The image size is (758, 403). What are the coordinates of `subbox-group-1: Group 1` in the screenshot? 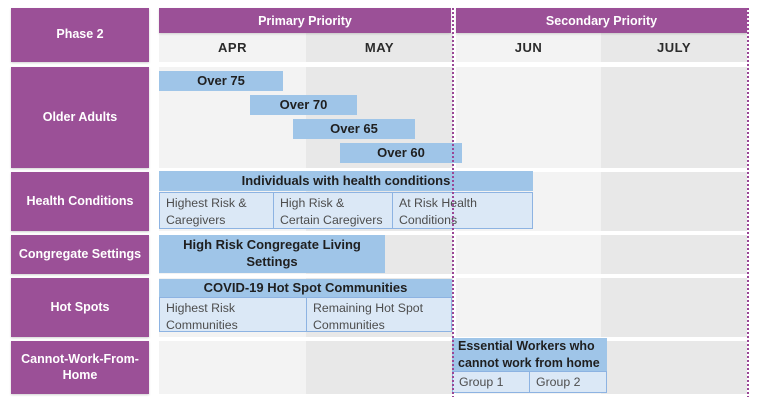 It's located at (491, 382).